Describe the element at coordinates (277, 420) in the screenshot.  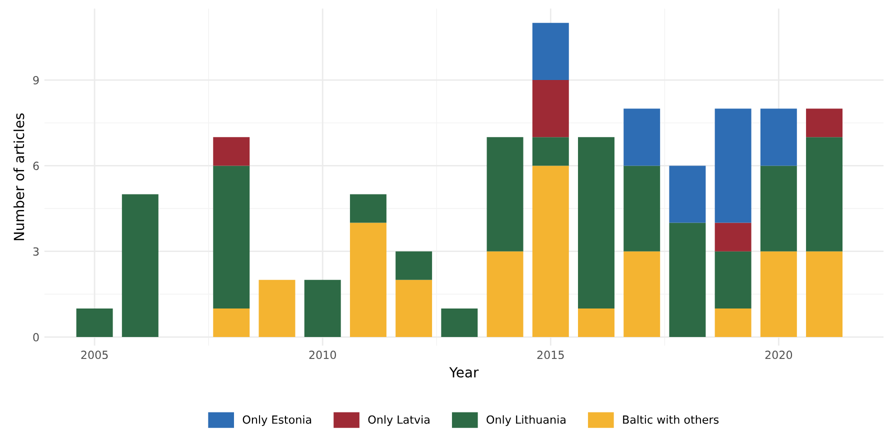
I see `legend-label: Only Estonia` at that location.